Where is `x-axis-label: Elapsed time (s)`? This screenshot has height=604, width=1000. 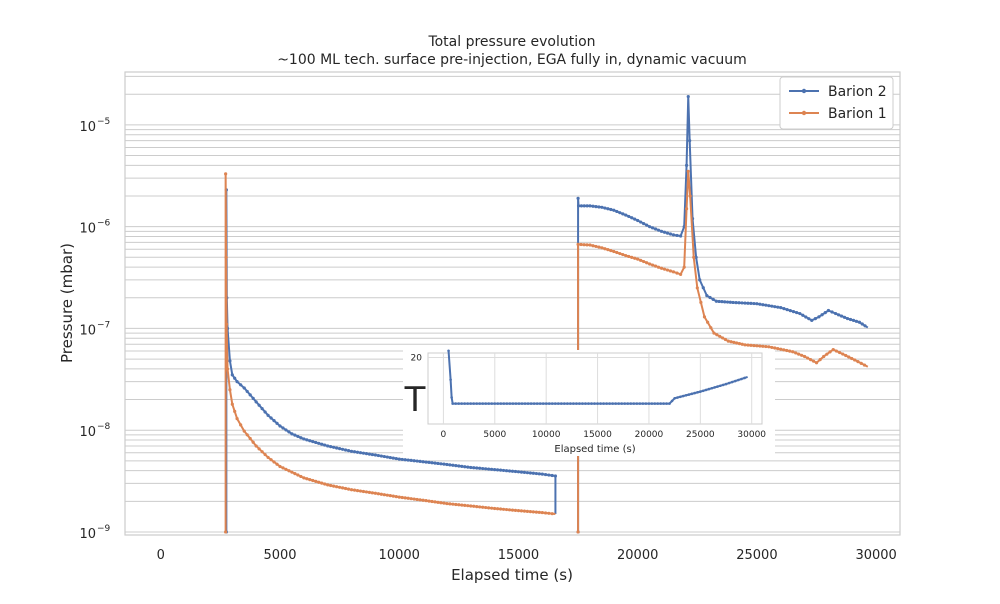 x-axis-label: Elapsed time (s) is located at coordinates (512, 575).